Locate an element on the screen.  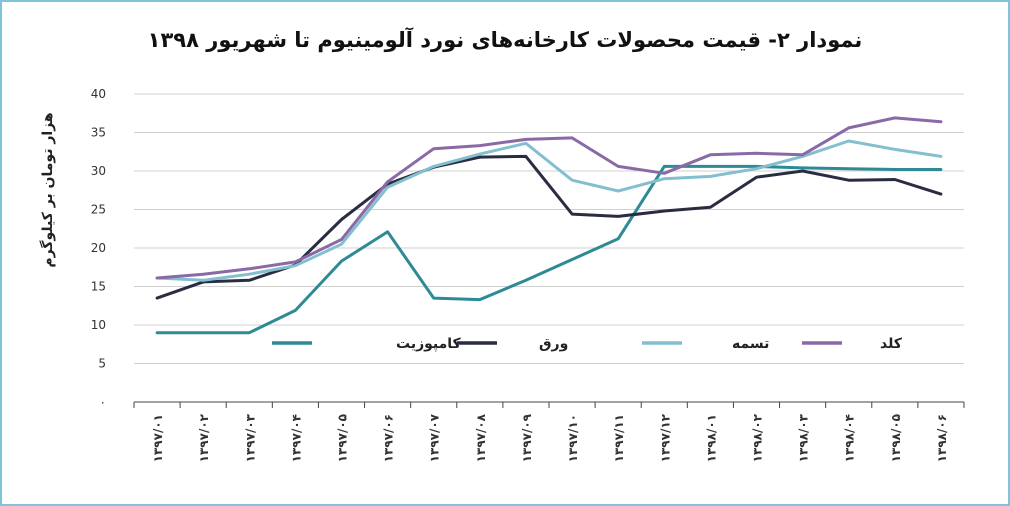
x-tick-label: ۱۳۹۷/۱۲ is located at coordinates (665, 437).